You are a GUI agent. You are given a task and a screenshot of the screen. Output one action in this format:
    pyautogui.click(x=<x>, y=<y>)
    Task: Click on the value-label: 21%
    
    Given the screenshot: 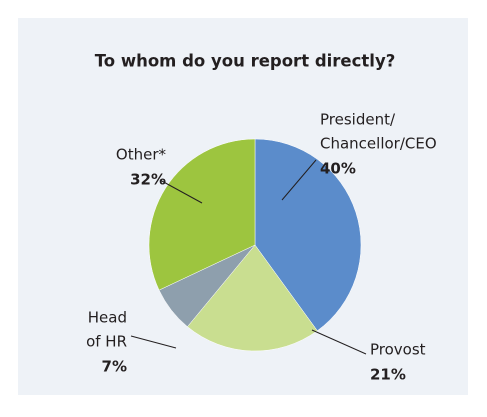 What is the action you would take?
    pyautogui.click(x=388, y=375)
    